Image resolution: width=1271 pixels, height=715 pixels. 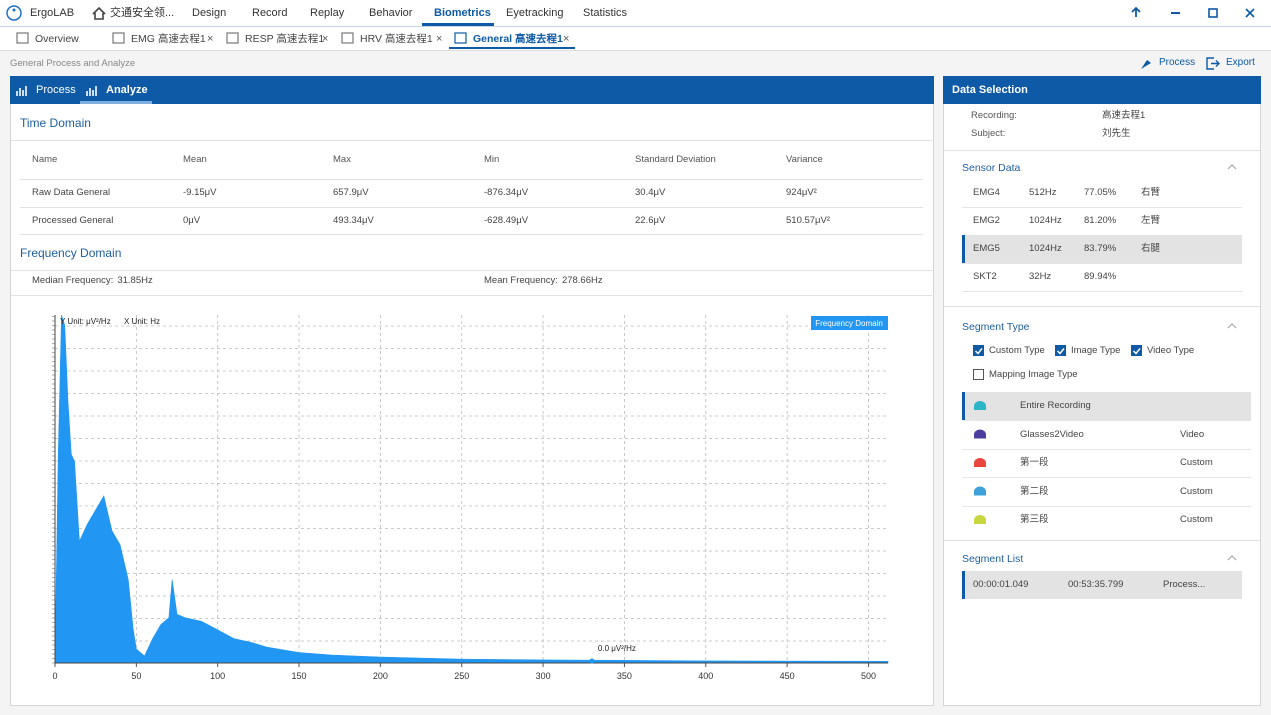 What do you see at coordinates (1040, 277) in the screenshot?
I see `sensor-cell: 32Hz` at bounding box center [1040, 277].